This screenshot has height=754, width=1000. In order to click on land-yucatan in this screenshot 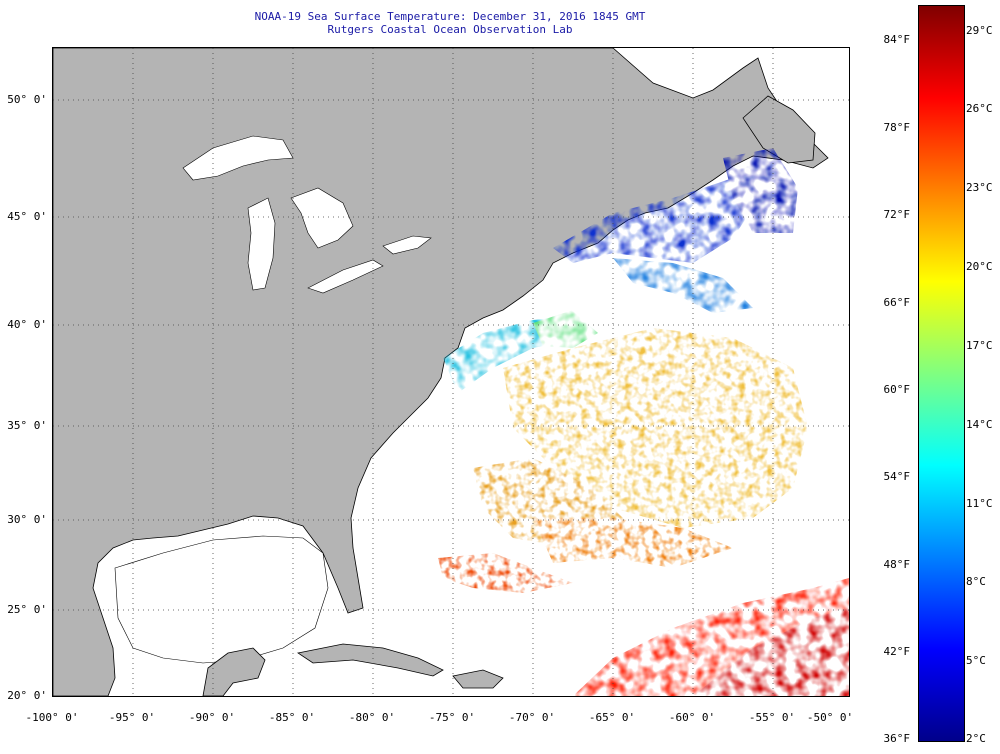, I will do `click(234, 671)`.